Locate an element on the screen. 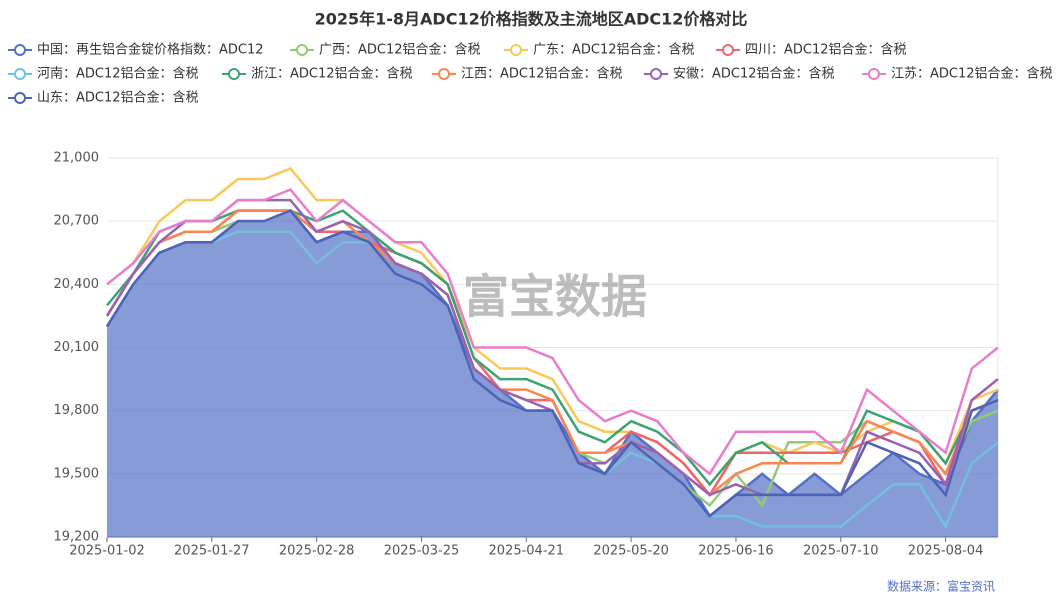  y-tick-label: 19,800 is located at coordinates (77, 410).